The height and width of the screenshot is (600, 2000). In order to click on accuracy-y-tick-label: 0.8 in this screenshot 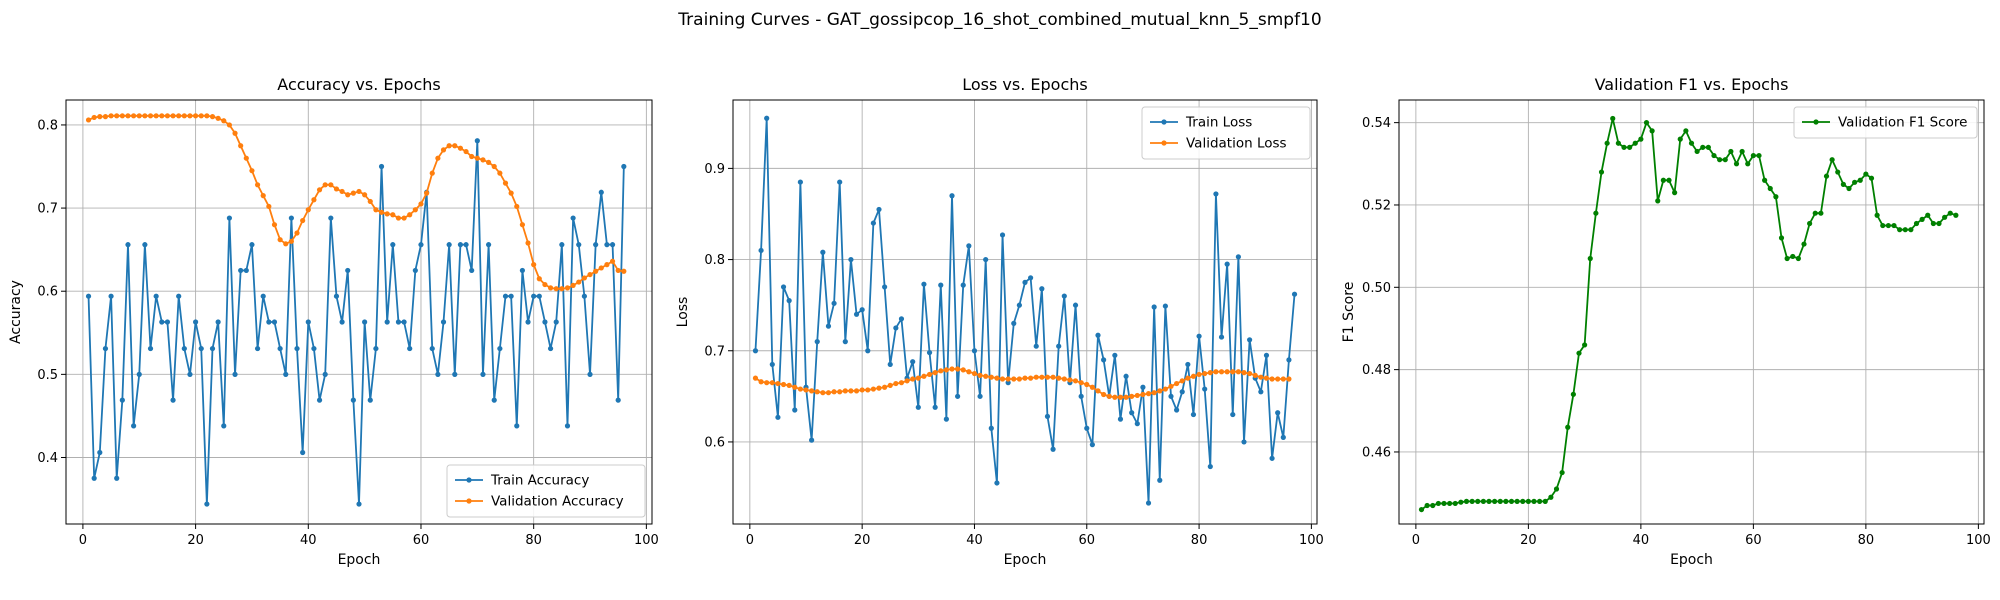, I will do `click(47, 125)`.